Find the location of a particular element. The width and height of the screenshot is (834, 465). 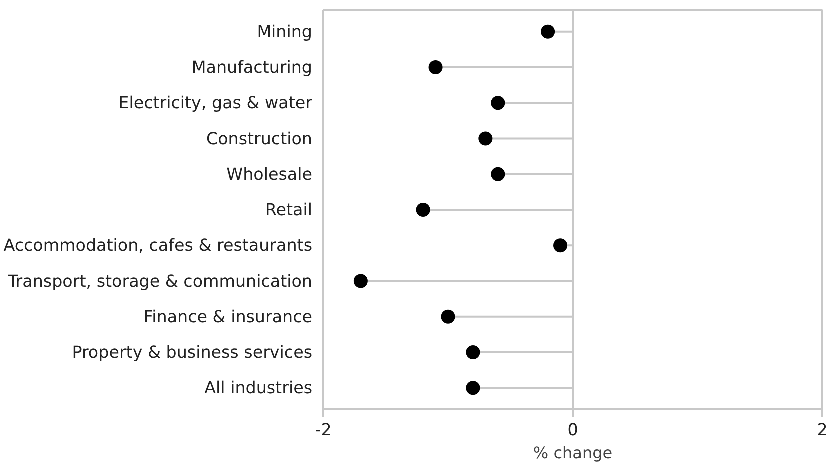

y-tick-label: Electricity, gas & water is located at coordinates (215, 103).